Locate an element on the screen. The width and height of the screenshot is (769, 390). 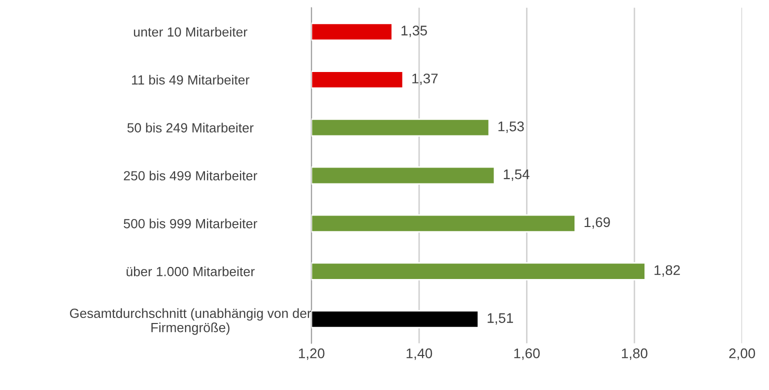
data-label: 1,35 is located at coordinates (414, 32).